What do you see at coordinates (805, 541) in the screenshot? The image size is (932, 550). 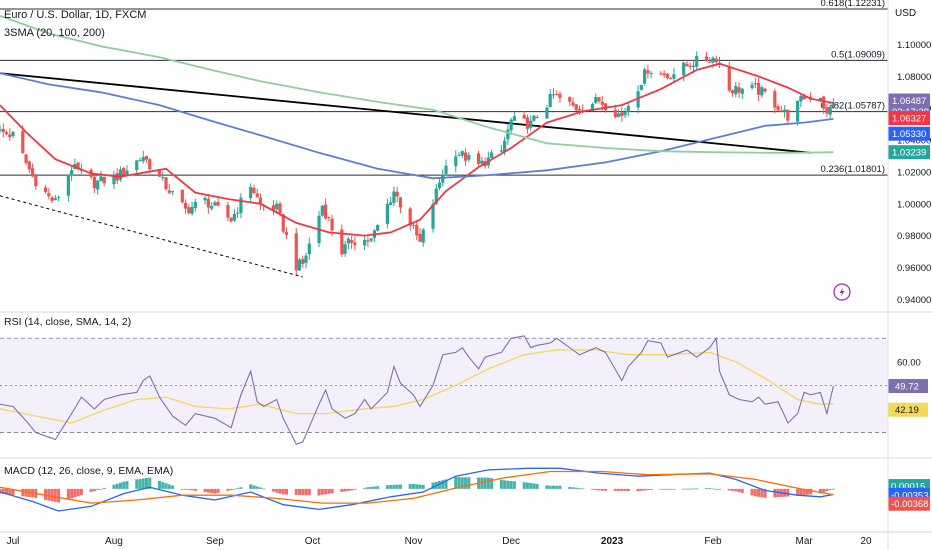 I see `time-axis-tick-label: Mar` at bounding box center [805, 541].